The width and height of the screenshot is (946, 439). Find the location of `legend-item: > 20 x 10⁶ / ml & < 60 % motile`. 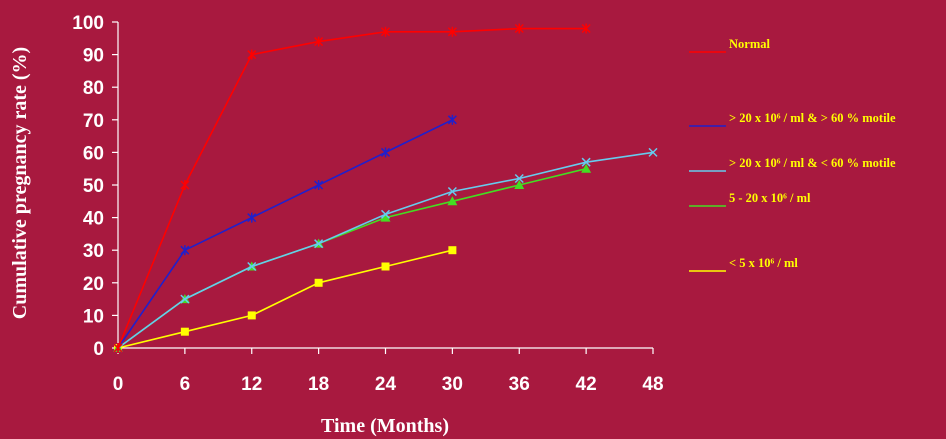

legend-item: > 20 x 10⁶ / ml & < 60 % motile is located at coordinates (792, 164).